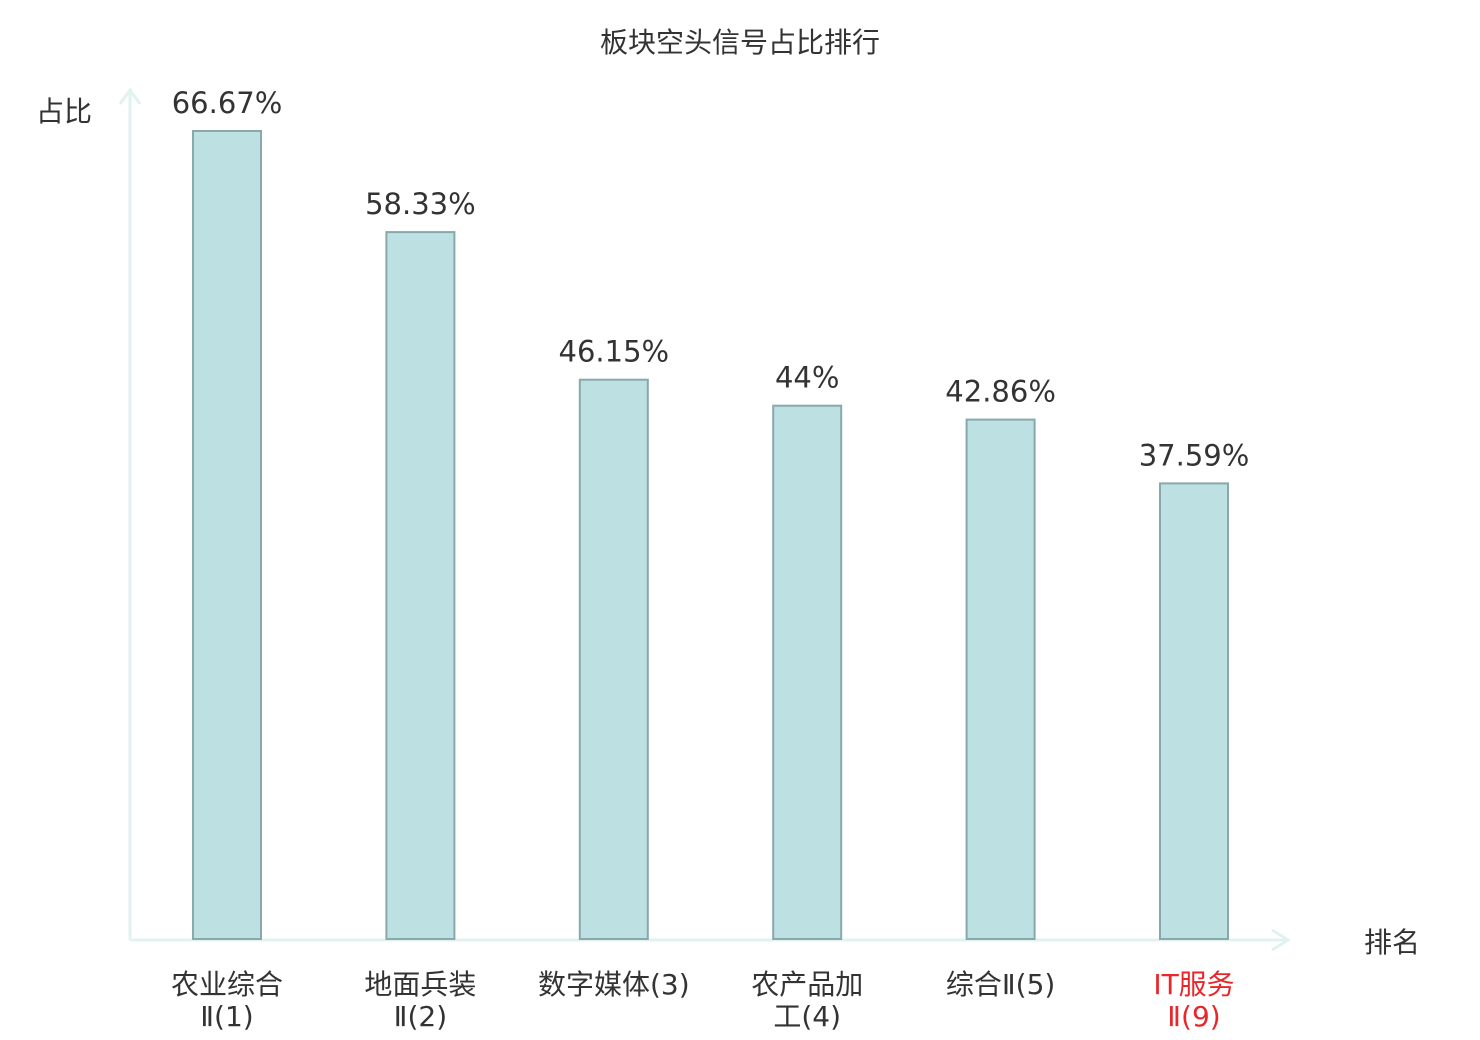  What do you see at coordinates (614, 352) in the screenshot?
I see `bar-value-label: 46.15%` at bounding box center [614, 352].